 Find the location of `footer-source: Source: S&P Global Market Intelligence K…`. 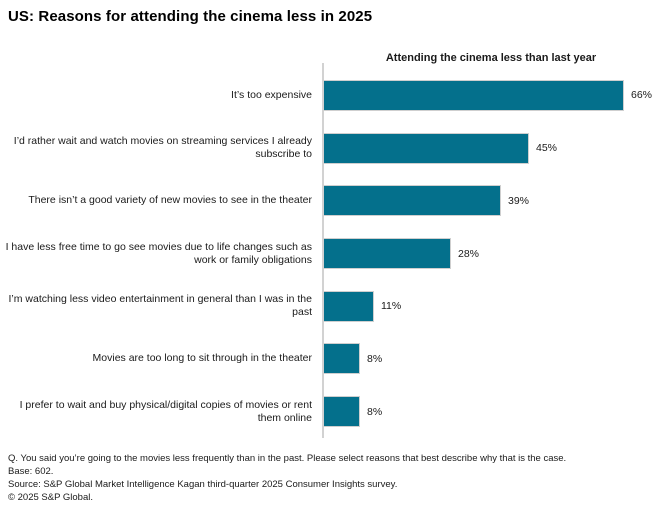

footer-source: Source: S&P Global Market Intelligence K… is located at coordinates (203, 484).